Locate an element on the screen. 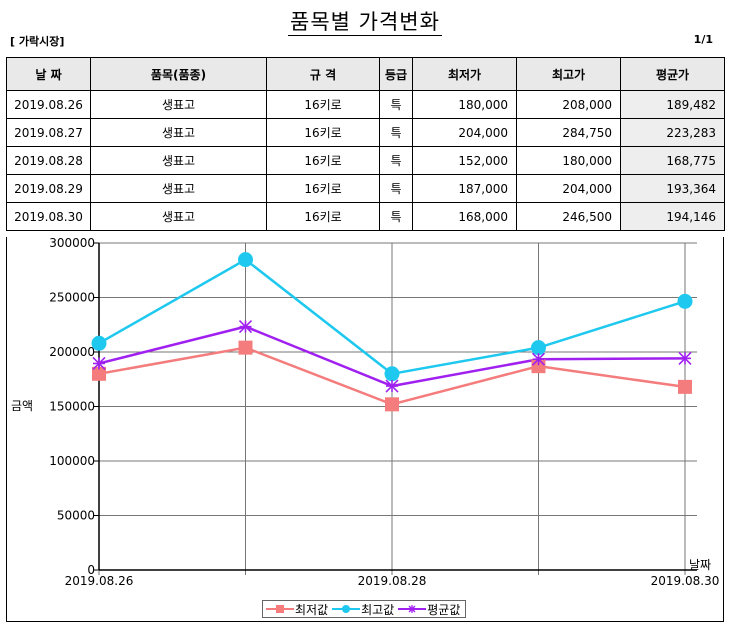 The width and height of the screenshot is (730, 630). col-header-item: 품목(품종) is located at coordinates (178, 74).